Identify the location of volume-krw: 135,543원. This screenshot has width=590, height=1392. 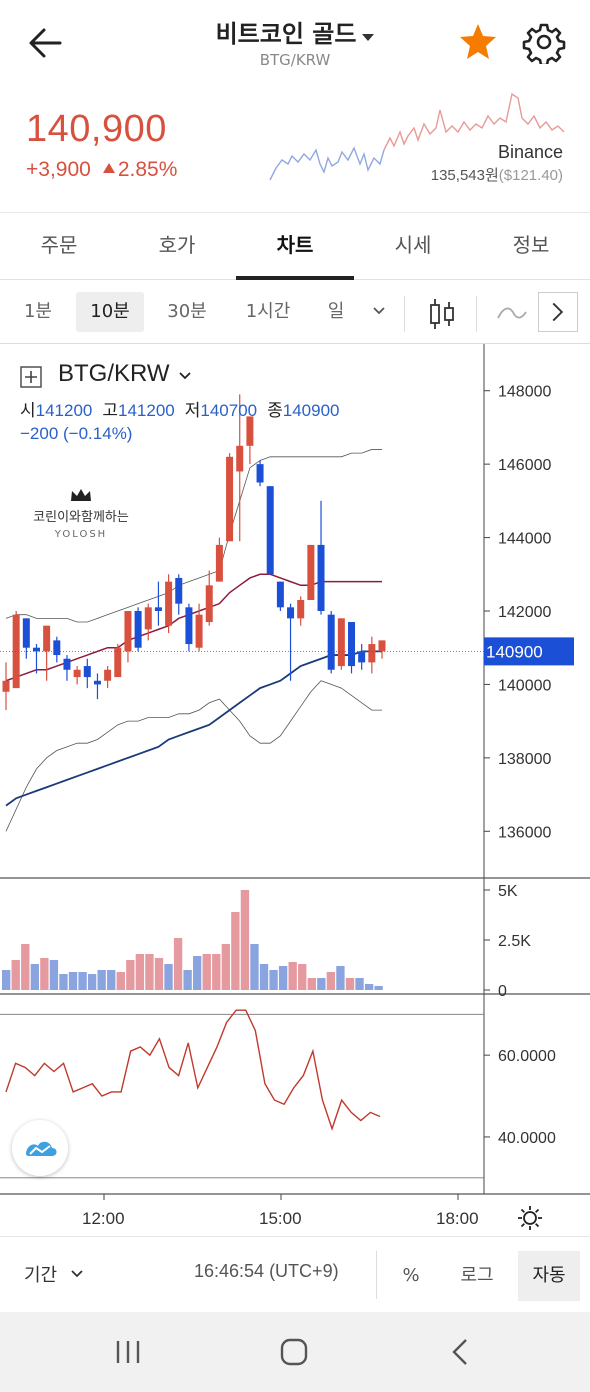
(464, 175).